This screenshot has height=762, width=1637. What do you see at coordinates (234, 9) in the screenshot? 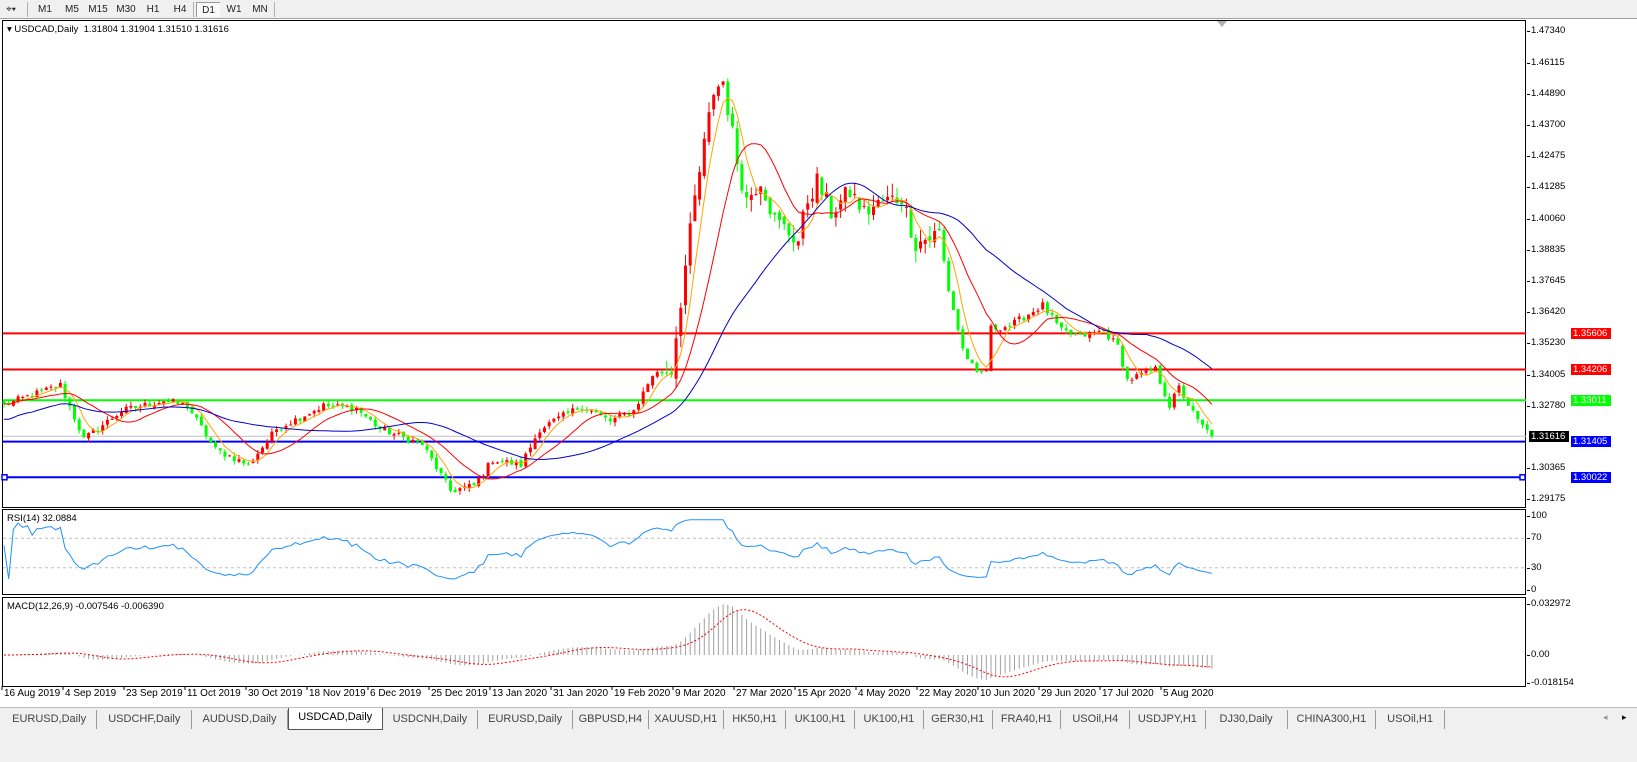
I see `timeframe-w1: W1` at bounding box center [234, 9].